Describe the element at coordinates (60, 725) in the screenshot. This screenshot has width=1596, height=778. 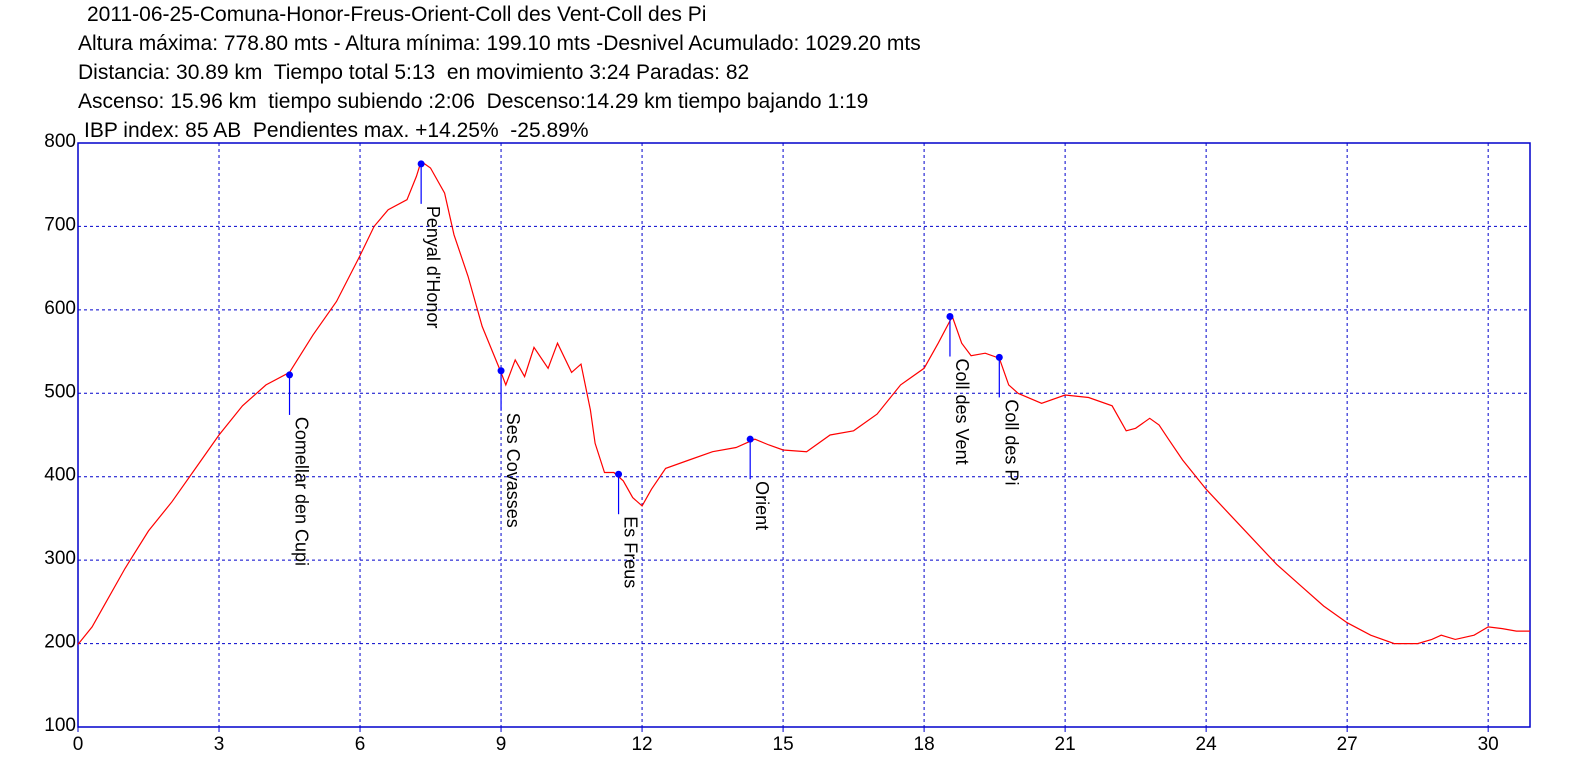
I see `y-tick-label: 100` at that location.